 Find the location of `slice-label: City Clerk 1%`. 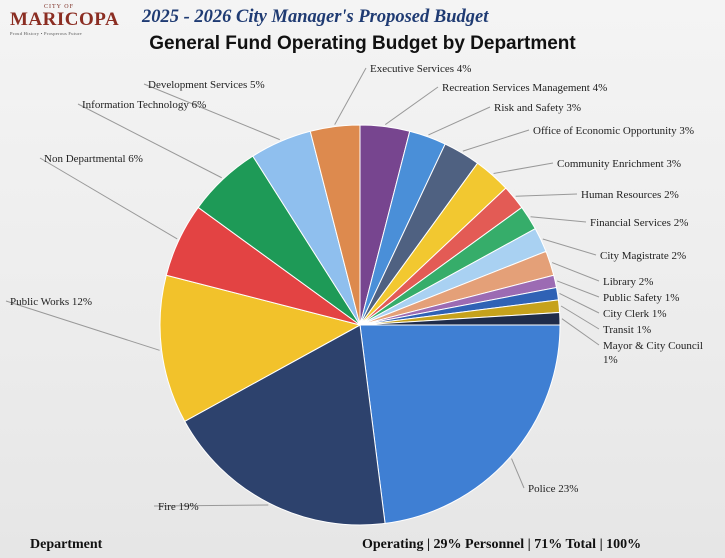

slice-label: City Clerk 1% is located at coordinates (635, 314).